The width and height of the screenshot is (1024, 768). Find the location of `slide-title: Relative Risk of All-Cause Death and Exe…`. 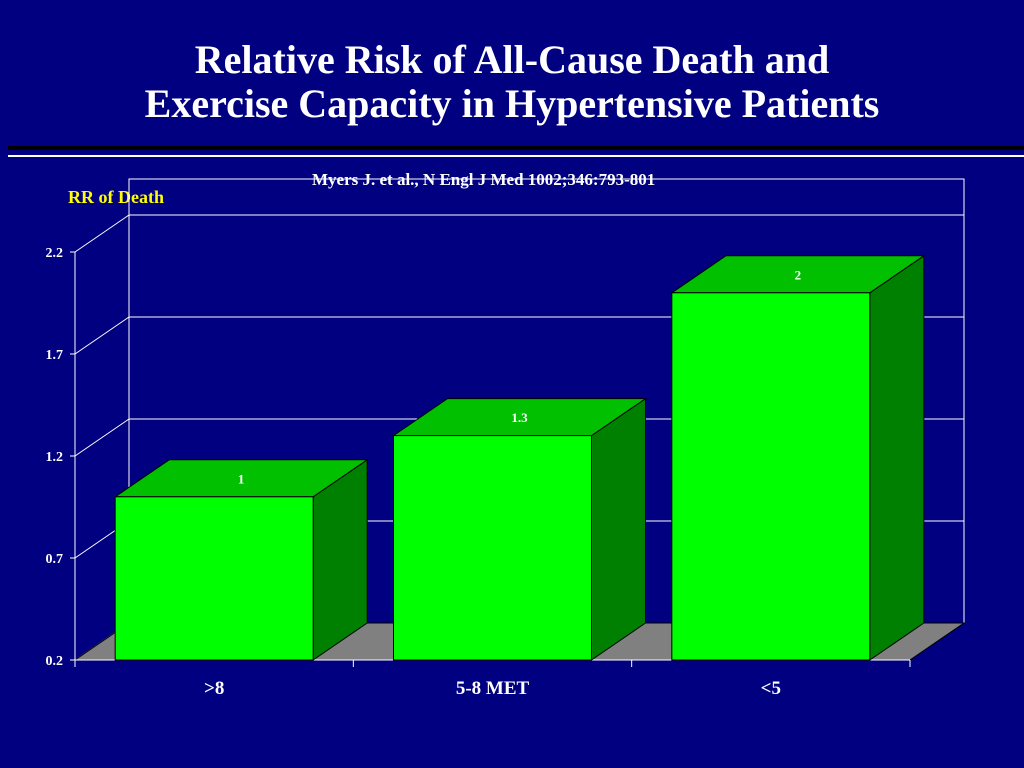

slide-title: Relative Risk of All-Cause Death and Exe… is located at coordinates (512, 82).